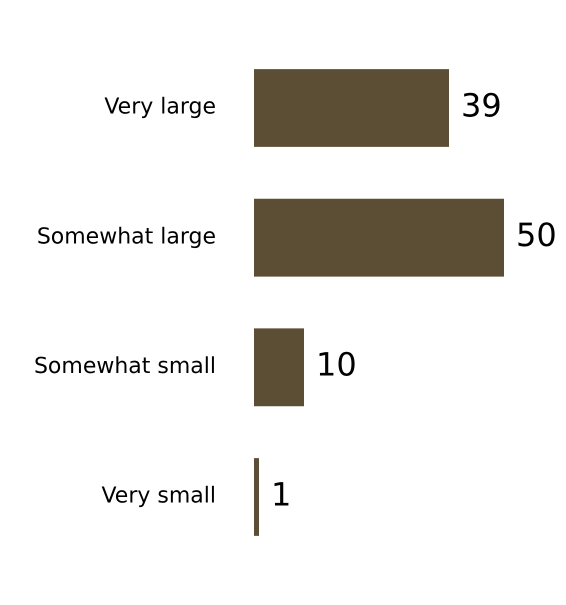 This screenshot has width=566, height=605. I want to click on y-tick-label: Somewhat small, so click(125, 367).